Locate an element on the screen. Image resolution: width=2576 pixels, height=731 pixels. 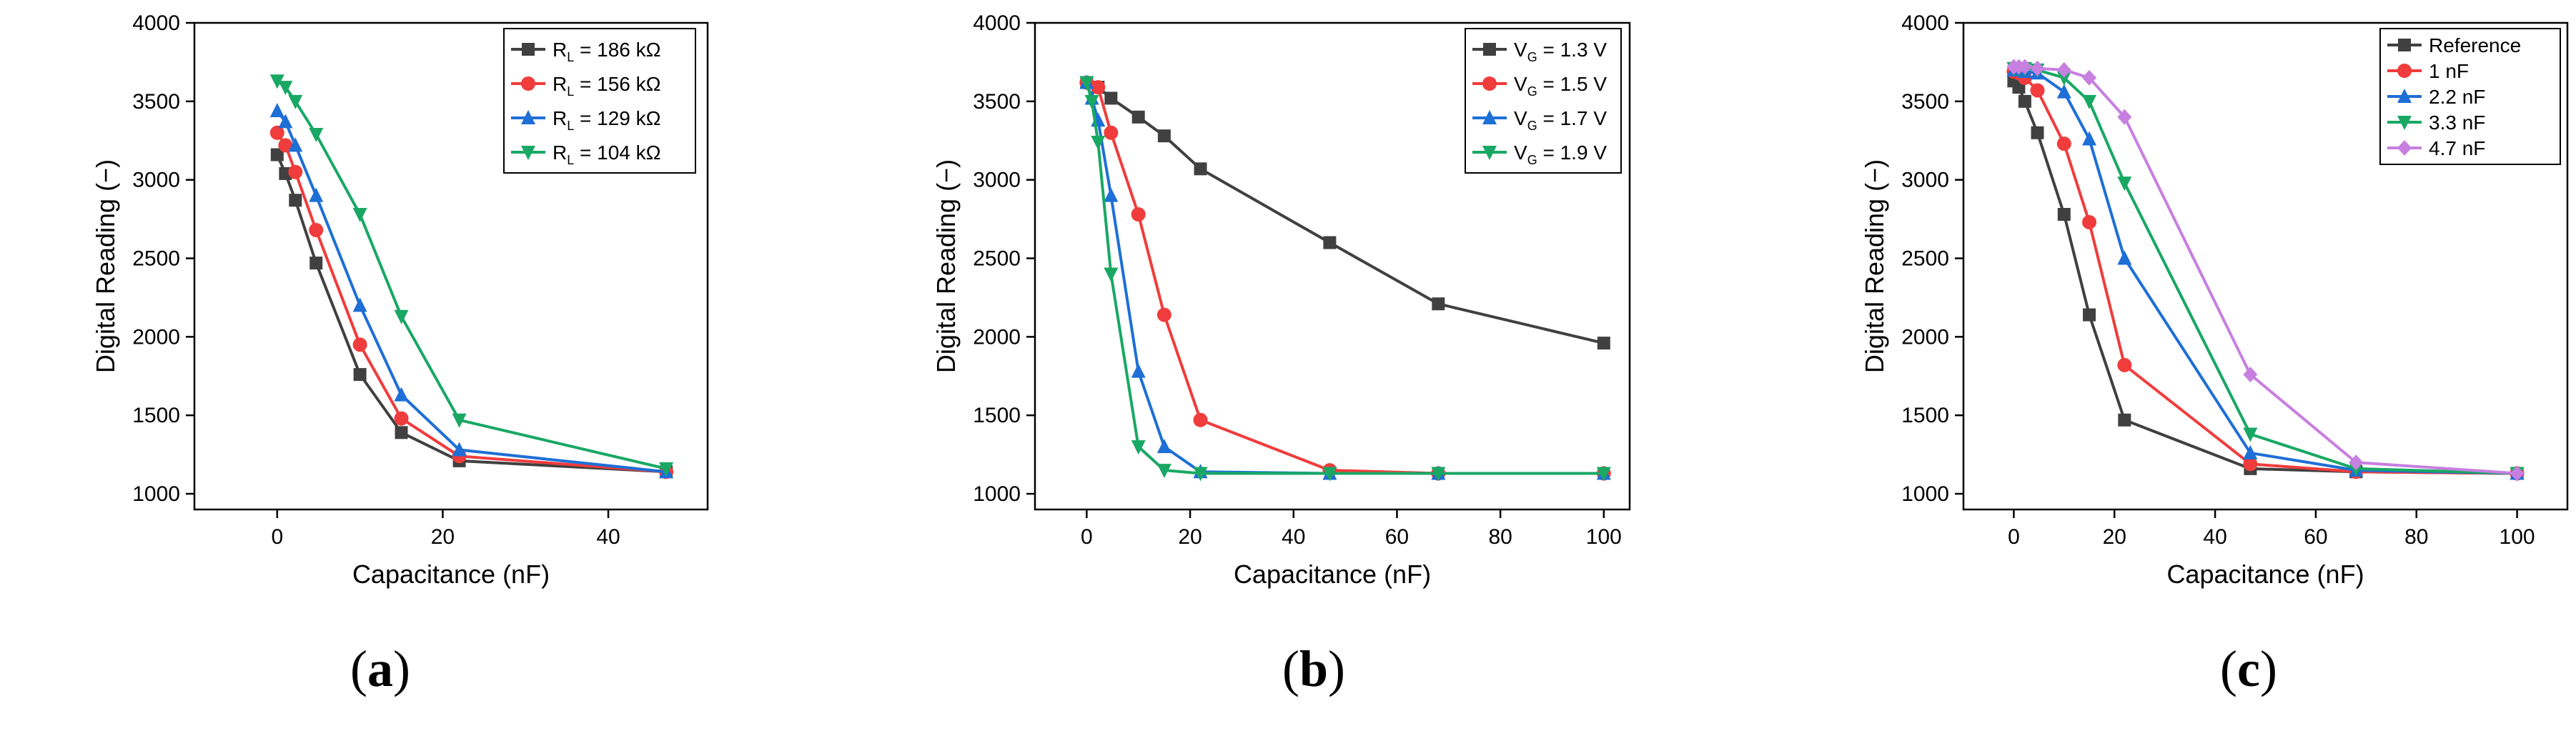
legend: VG = 1.3 VVG = 1.5 VVG = 1.7 VVG = 1.9 V is located at coordinates (1543, 101).